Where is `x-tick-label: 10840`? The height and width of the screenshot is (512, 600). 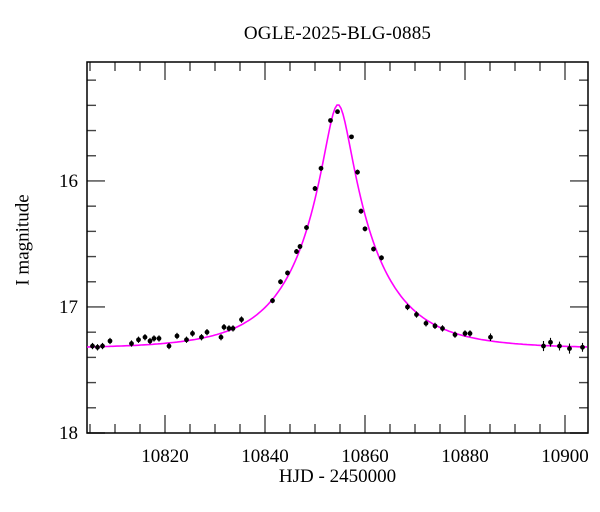
x-tick-label: 10840 is located at coordinates (265, 456).